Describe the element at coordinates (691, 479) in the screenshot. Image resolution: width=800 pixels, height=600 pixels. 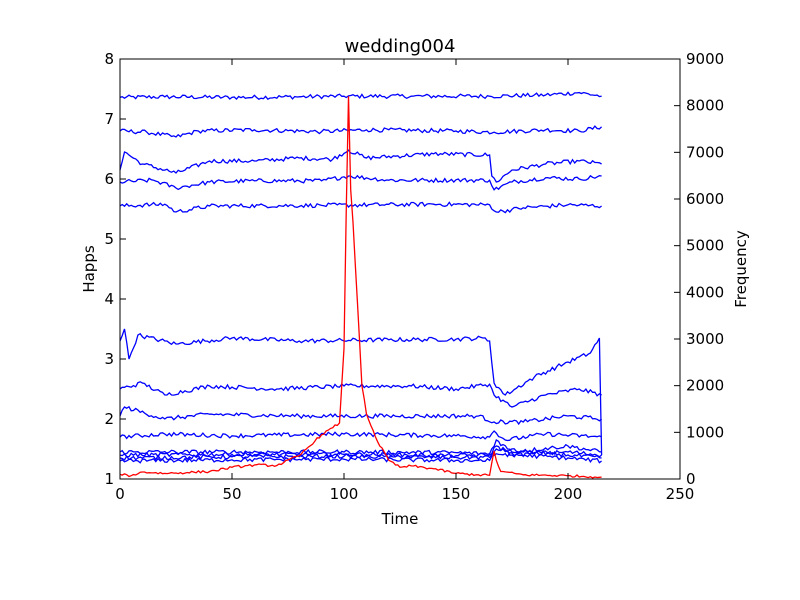
I see `y2-tick-label: 0` at that location.